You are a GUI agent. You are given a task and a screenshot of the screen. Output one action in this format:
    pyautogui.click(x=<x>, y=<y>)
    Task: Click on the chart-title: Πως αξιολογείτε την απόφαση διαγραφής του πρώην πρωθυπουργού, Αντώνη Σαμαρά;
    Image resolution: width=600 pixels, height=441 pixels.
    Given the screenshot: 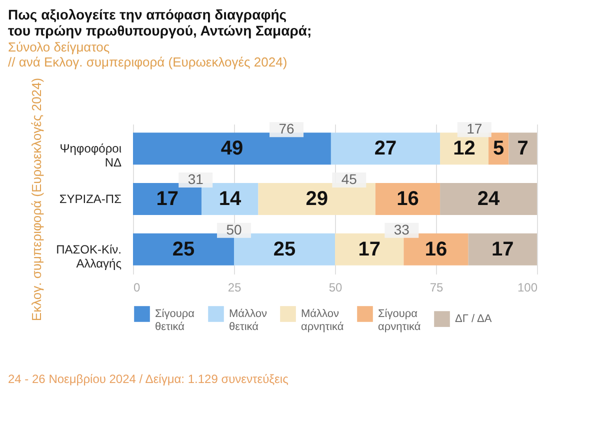 What is the action you would take?
    pyautogui.click(x=160, y=22)
    